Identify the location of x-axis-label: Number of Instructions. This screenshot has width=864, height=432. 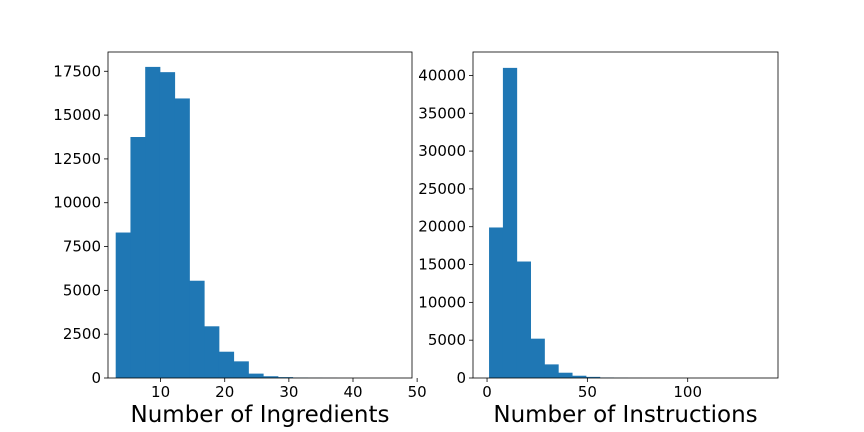
(625, 415).